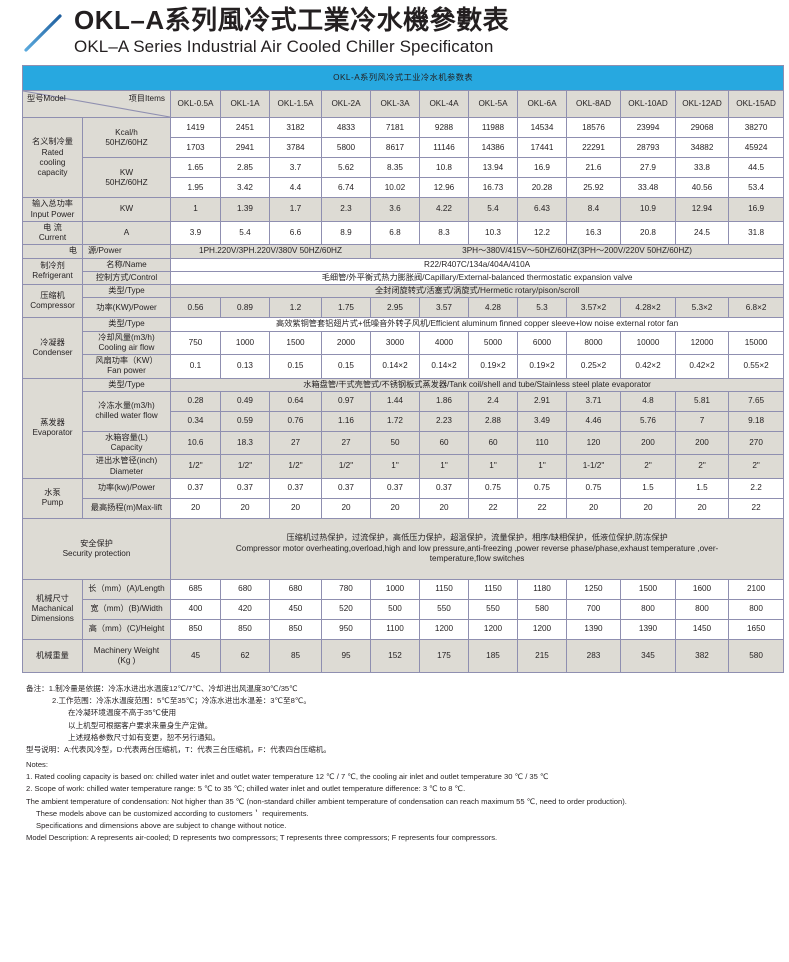 The image size is (789, 962). What do you see at coordinates (52, 306) in the screenshot?
I see `compressor-en: Compressor` at bounding box center [52, 306].